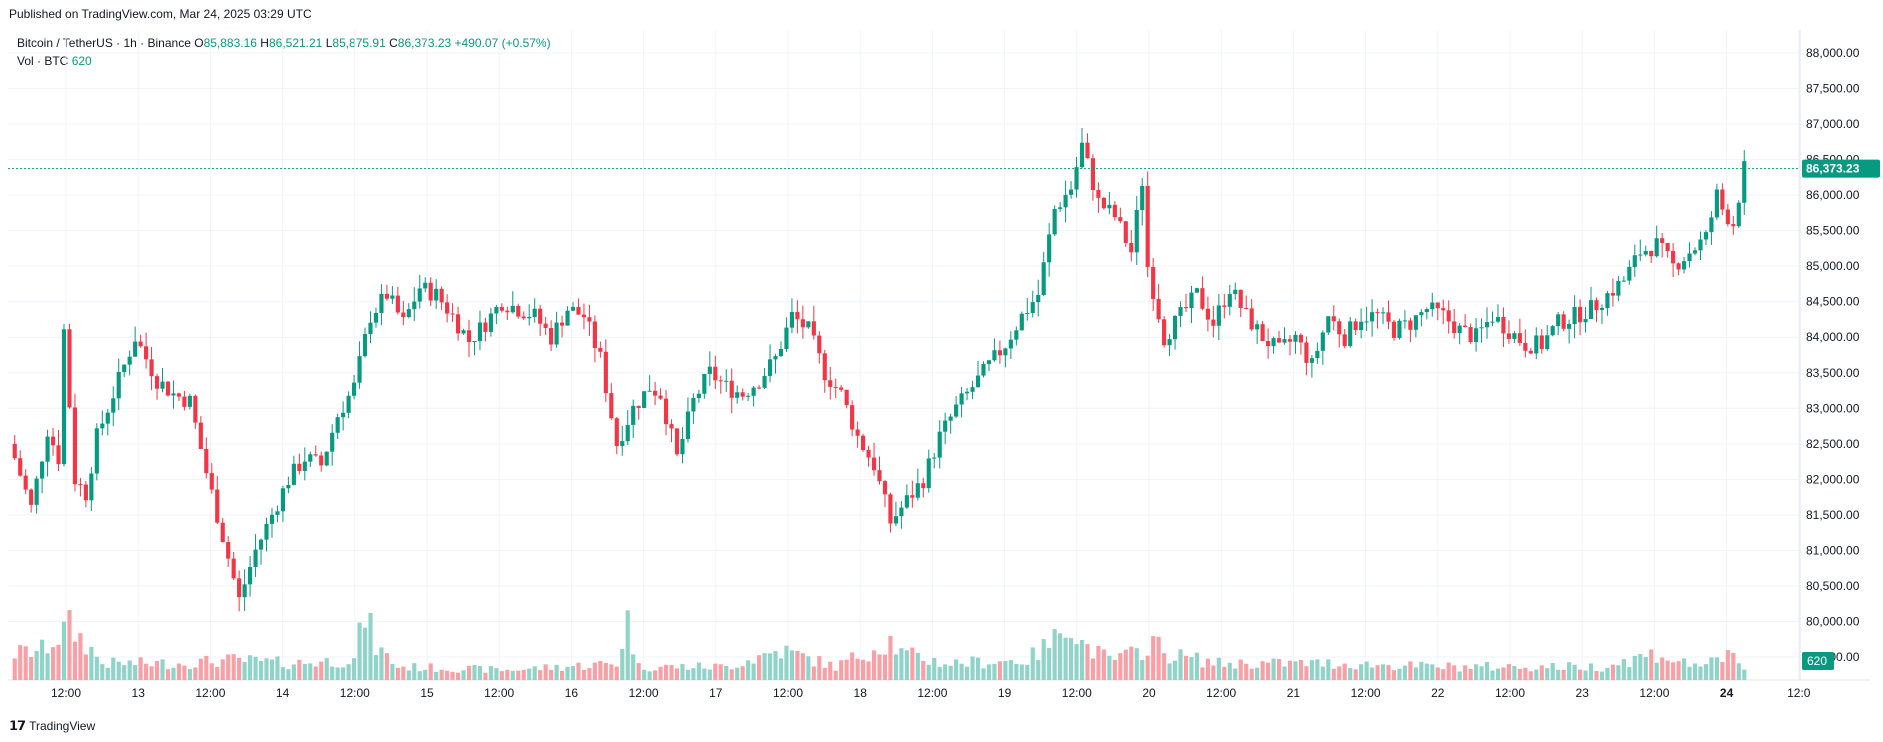  I want to click on x-tick-label: 21, so click(1294, 693).